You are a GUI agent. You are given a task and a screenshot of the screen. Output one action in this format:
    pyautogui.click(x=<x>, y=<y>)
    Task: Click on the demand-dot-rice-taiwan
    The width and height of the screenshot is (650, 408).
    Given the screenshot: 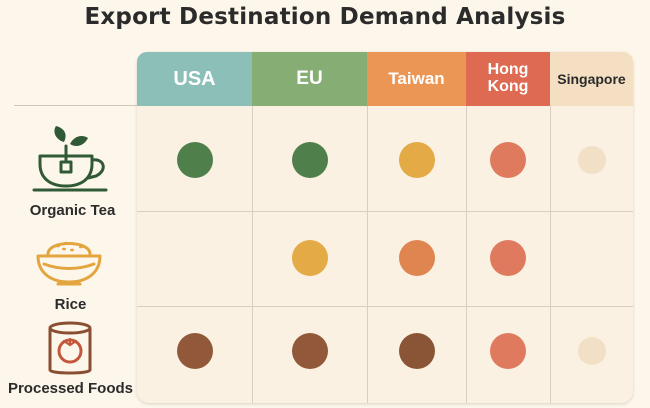 What is the action you would take?
    pyautogui.click(x=416, y=258)
    